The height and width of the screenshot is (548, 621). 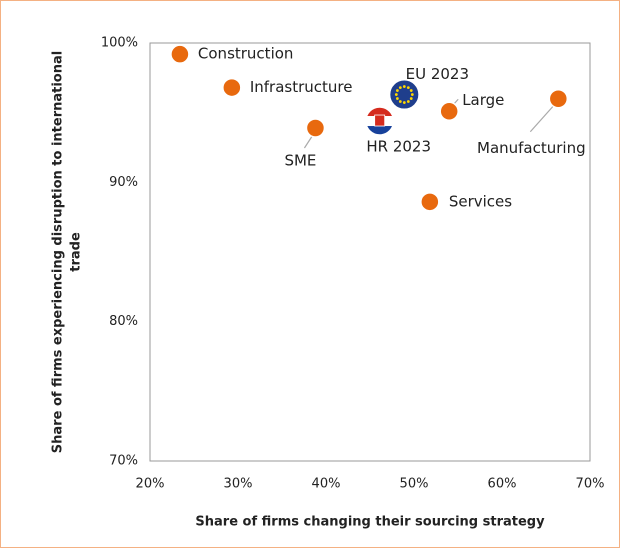 I want to click on point-label: EU 2023, so click(x=437, y=74).